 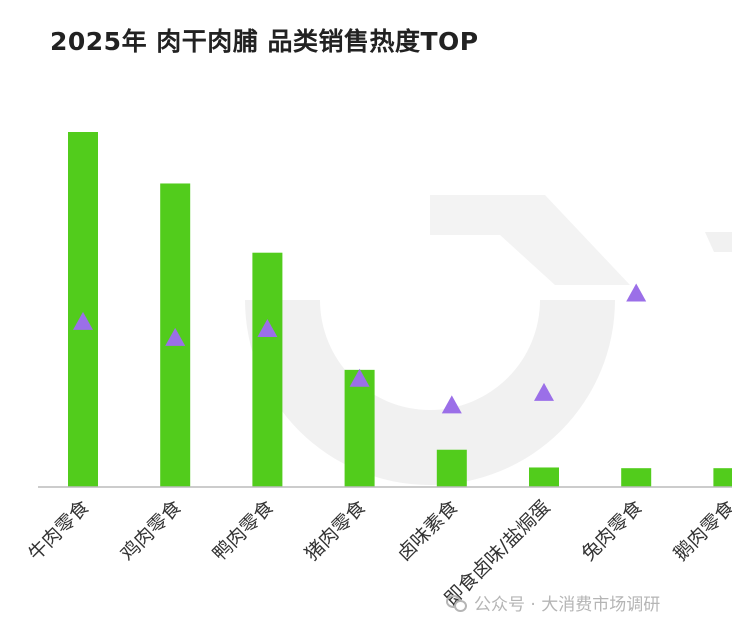 I want to click on watermark: 公众号 · 大消费市场调研, so click(x=553, y=602).